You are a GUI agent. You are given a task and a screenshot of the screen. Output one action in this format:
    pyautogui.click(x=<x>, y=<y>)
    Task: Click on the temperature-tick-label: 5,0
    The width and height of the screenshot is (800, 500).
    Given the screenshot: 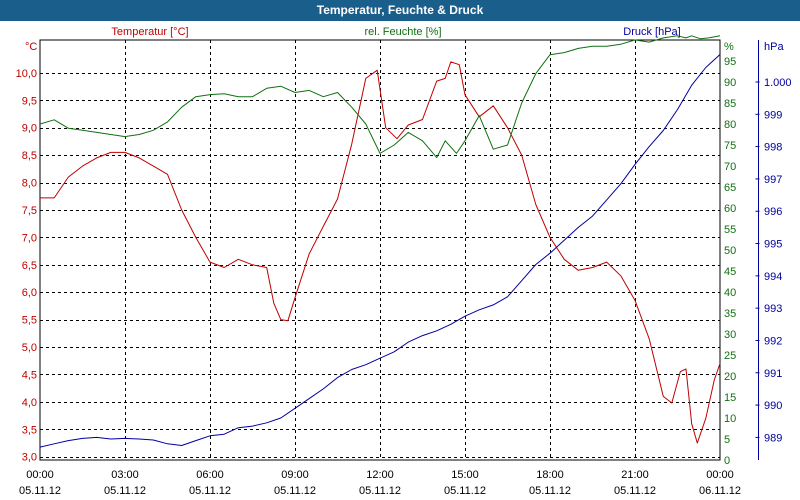 What is the action you would take?
    pyautogui.click(x=29, y=348)
    